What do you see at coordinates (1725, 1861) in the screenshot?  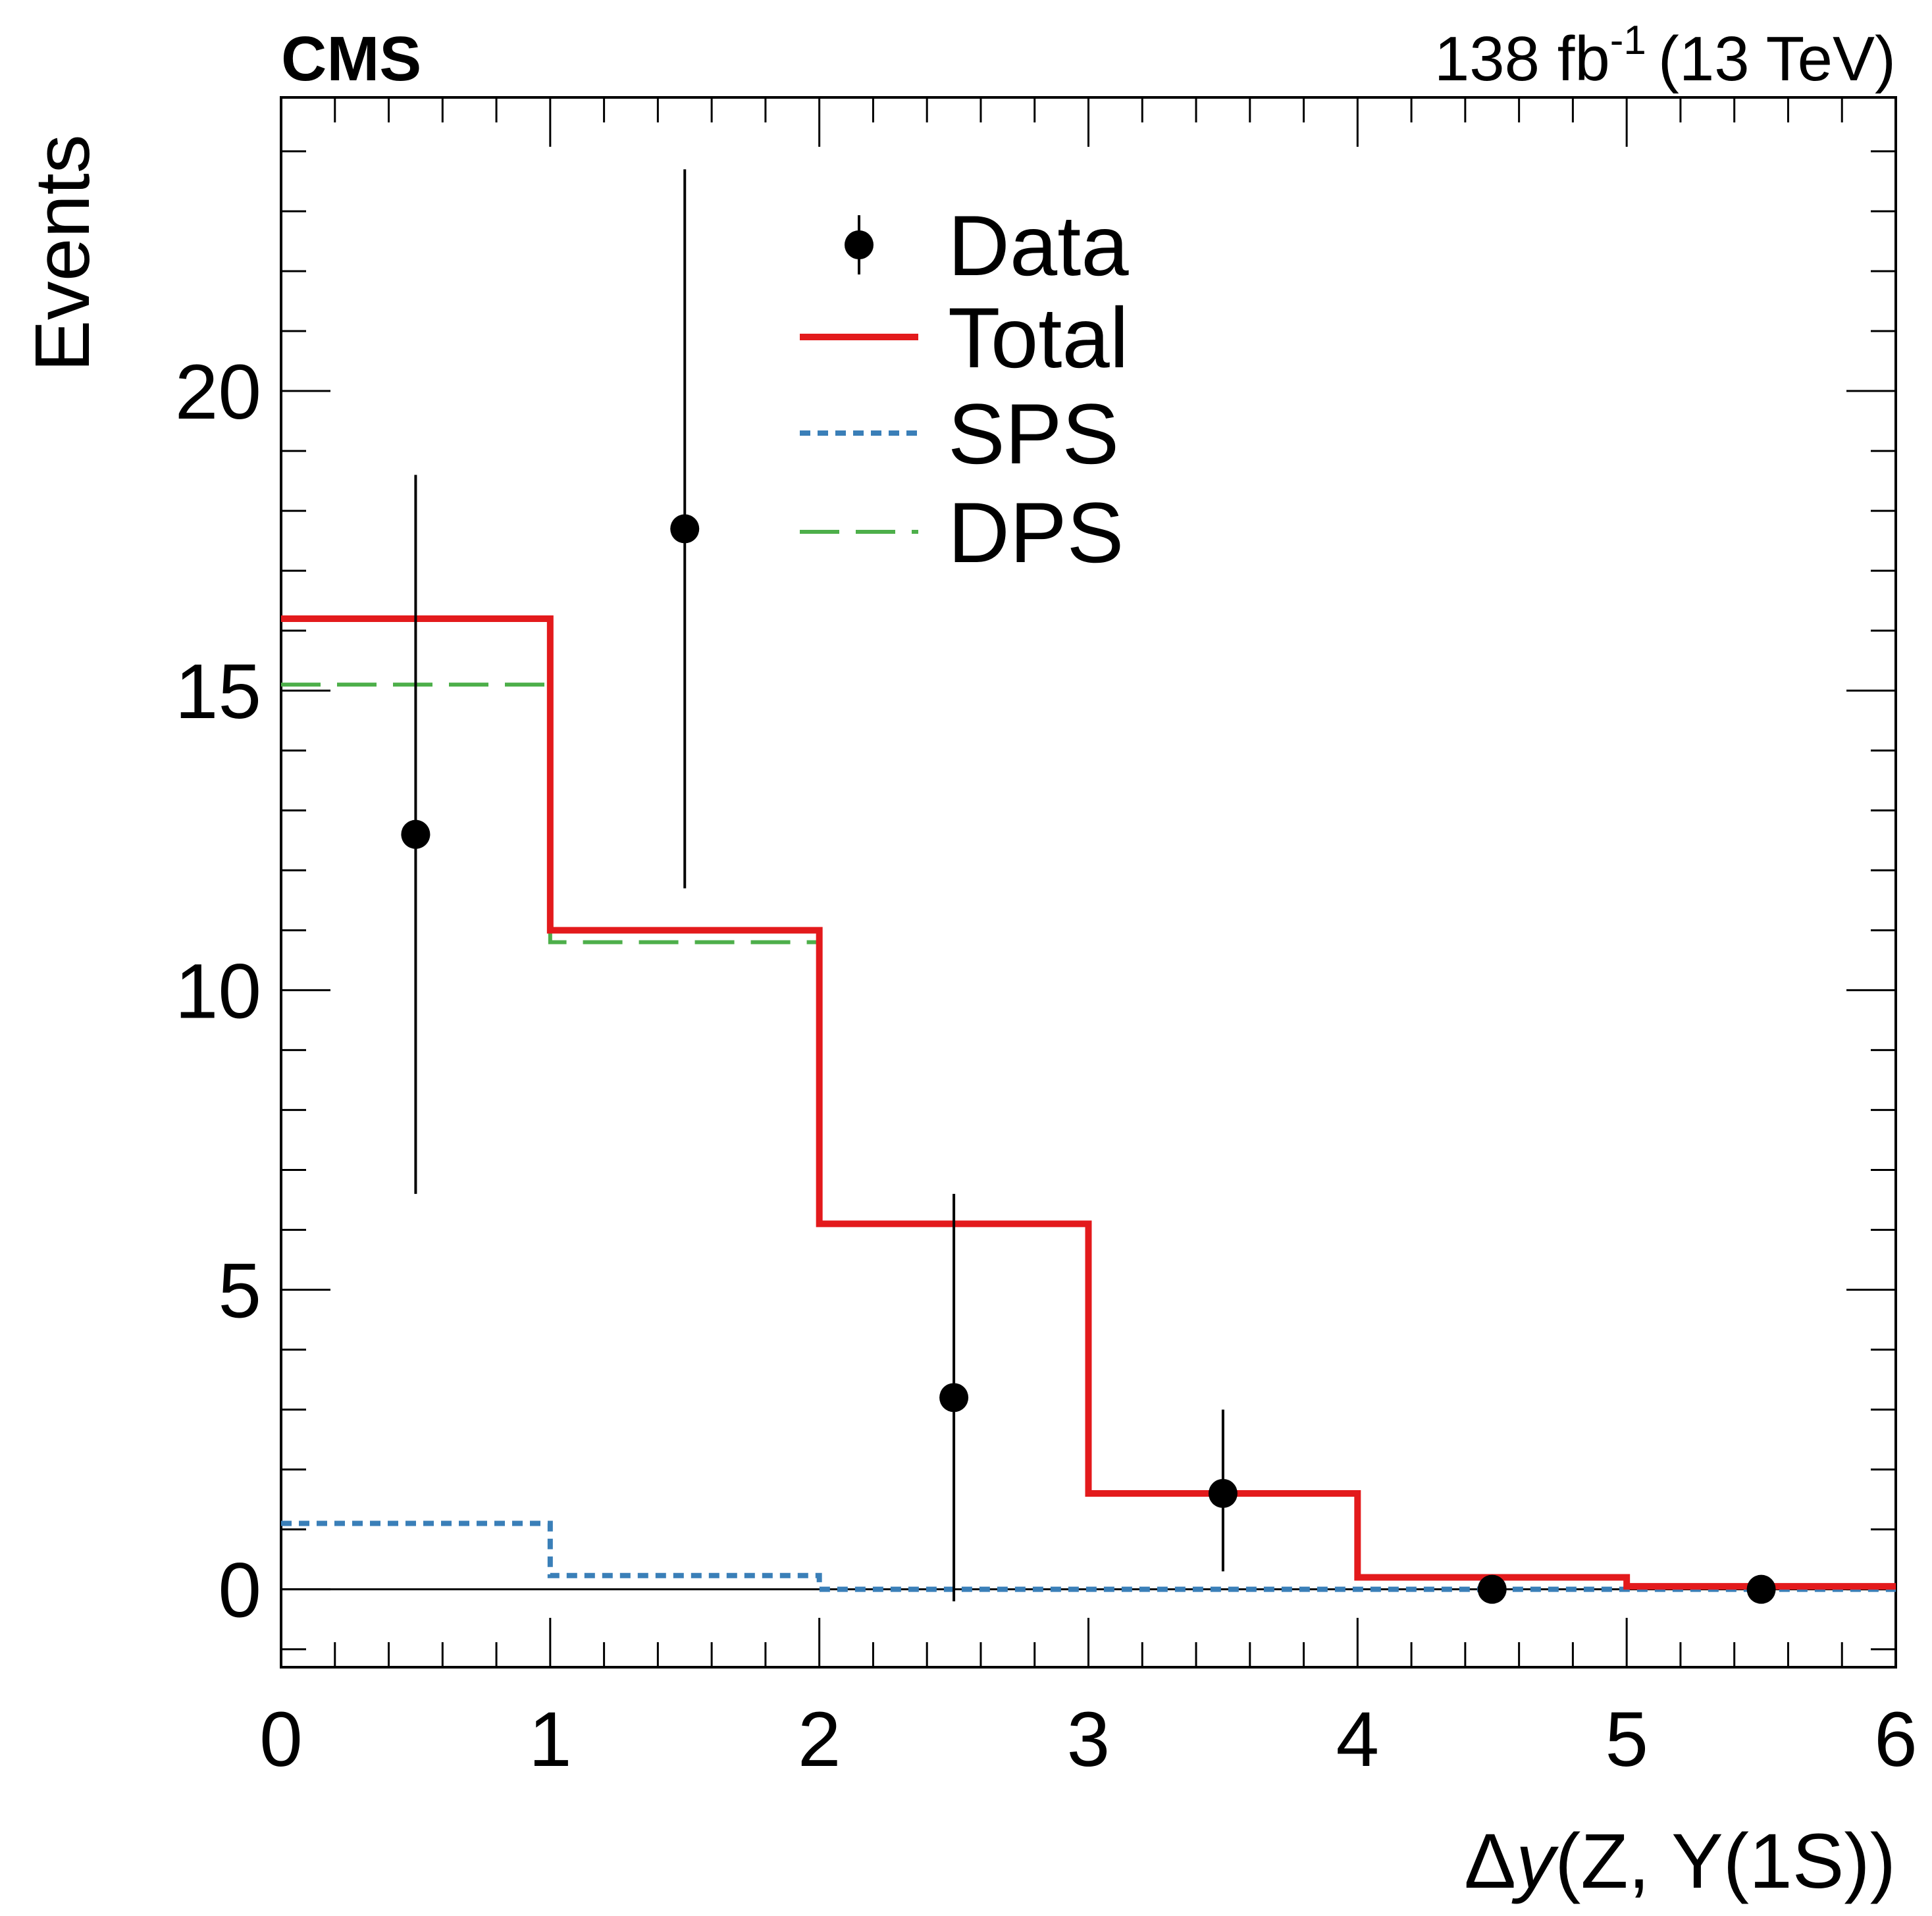 I see `x-axis-title-argument: (Z, Υ(1S))` at bounding box center [1725, 1861].